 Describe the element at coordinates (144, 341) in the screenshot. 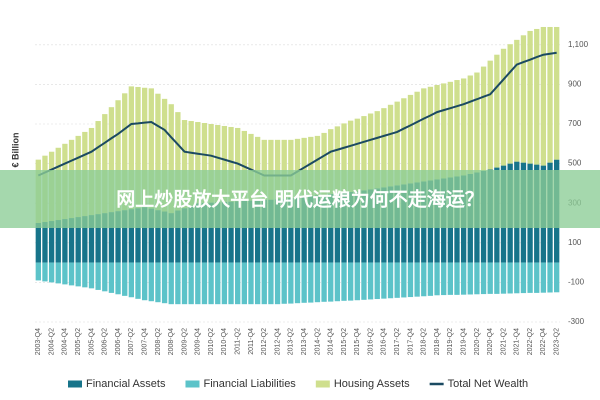

I see `x-tick-label: 2007-Q4` at that location.